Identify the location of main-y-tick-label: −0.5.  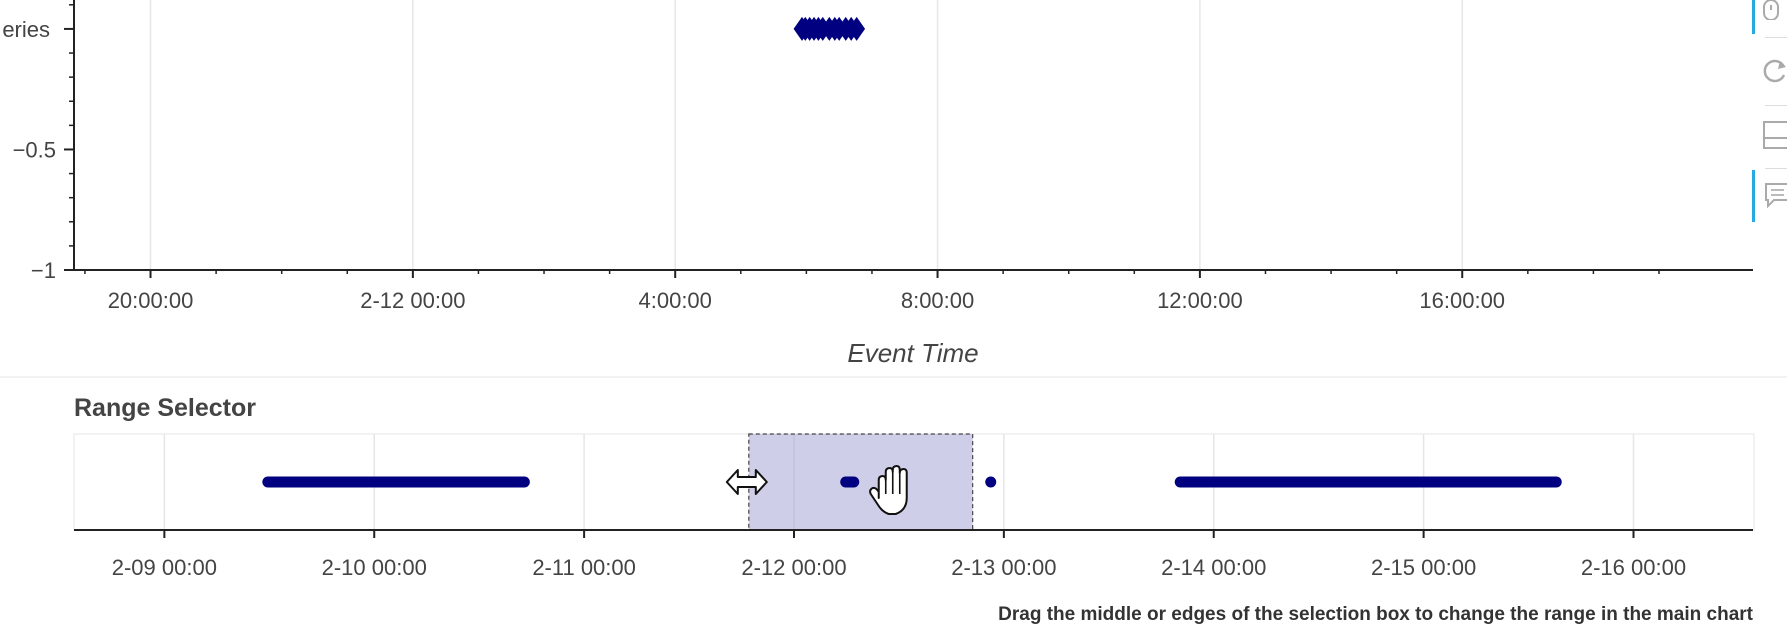
(34, 149).